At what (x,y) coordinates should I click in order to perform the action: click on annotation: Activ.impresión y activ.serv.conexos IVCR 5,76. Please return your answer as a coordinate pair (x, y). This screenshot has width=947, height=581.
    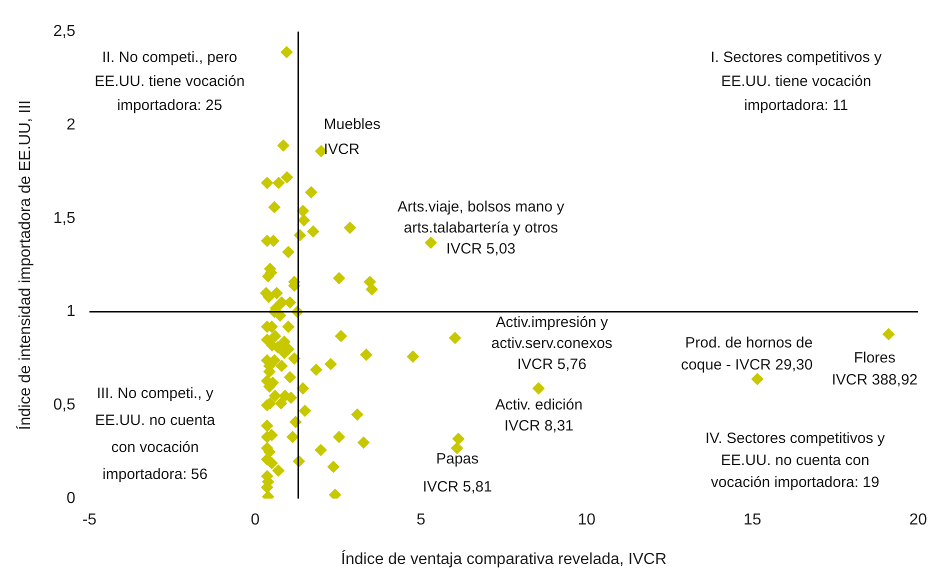
    Looking at the image, I should click on (551, 344).